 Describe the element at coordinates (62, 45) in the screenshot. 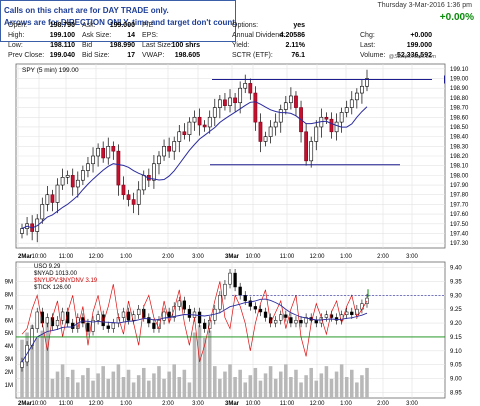

I see `hdr-value-2-0: 198.110` at that location.